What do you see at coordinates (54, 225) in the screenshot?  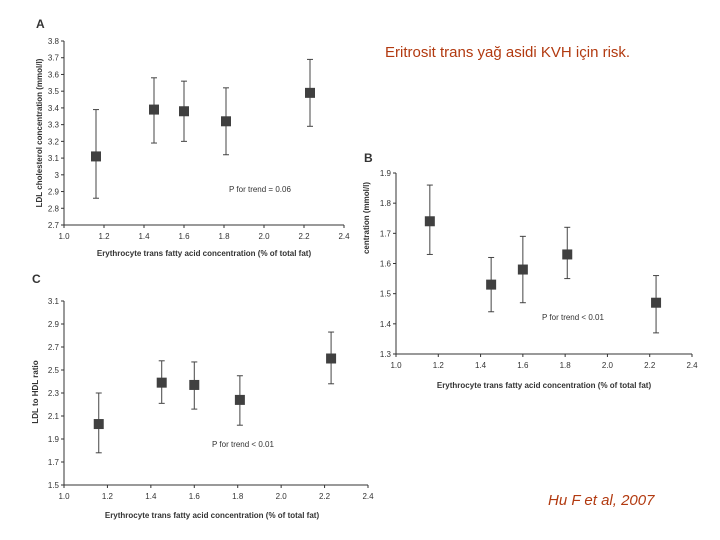 I see `panel-a-ytick-label: 2.7` at bounding box center [54, 225].